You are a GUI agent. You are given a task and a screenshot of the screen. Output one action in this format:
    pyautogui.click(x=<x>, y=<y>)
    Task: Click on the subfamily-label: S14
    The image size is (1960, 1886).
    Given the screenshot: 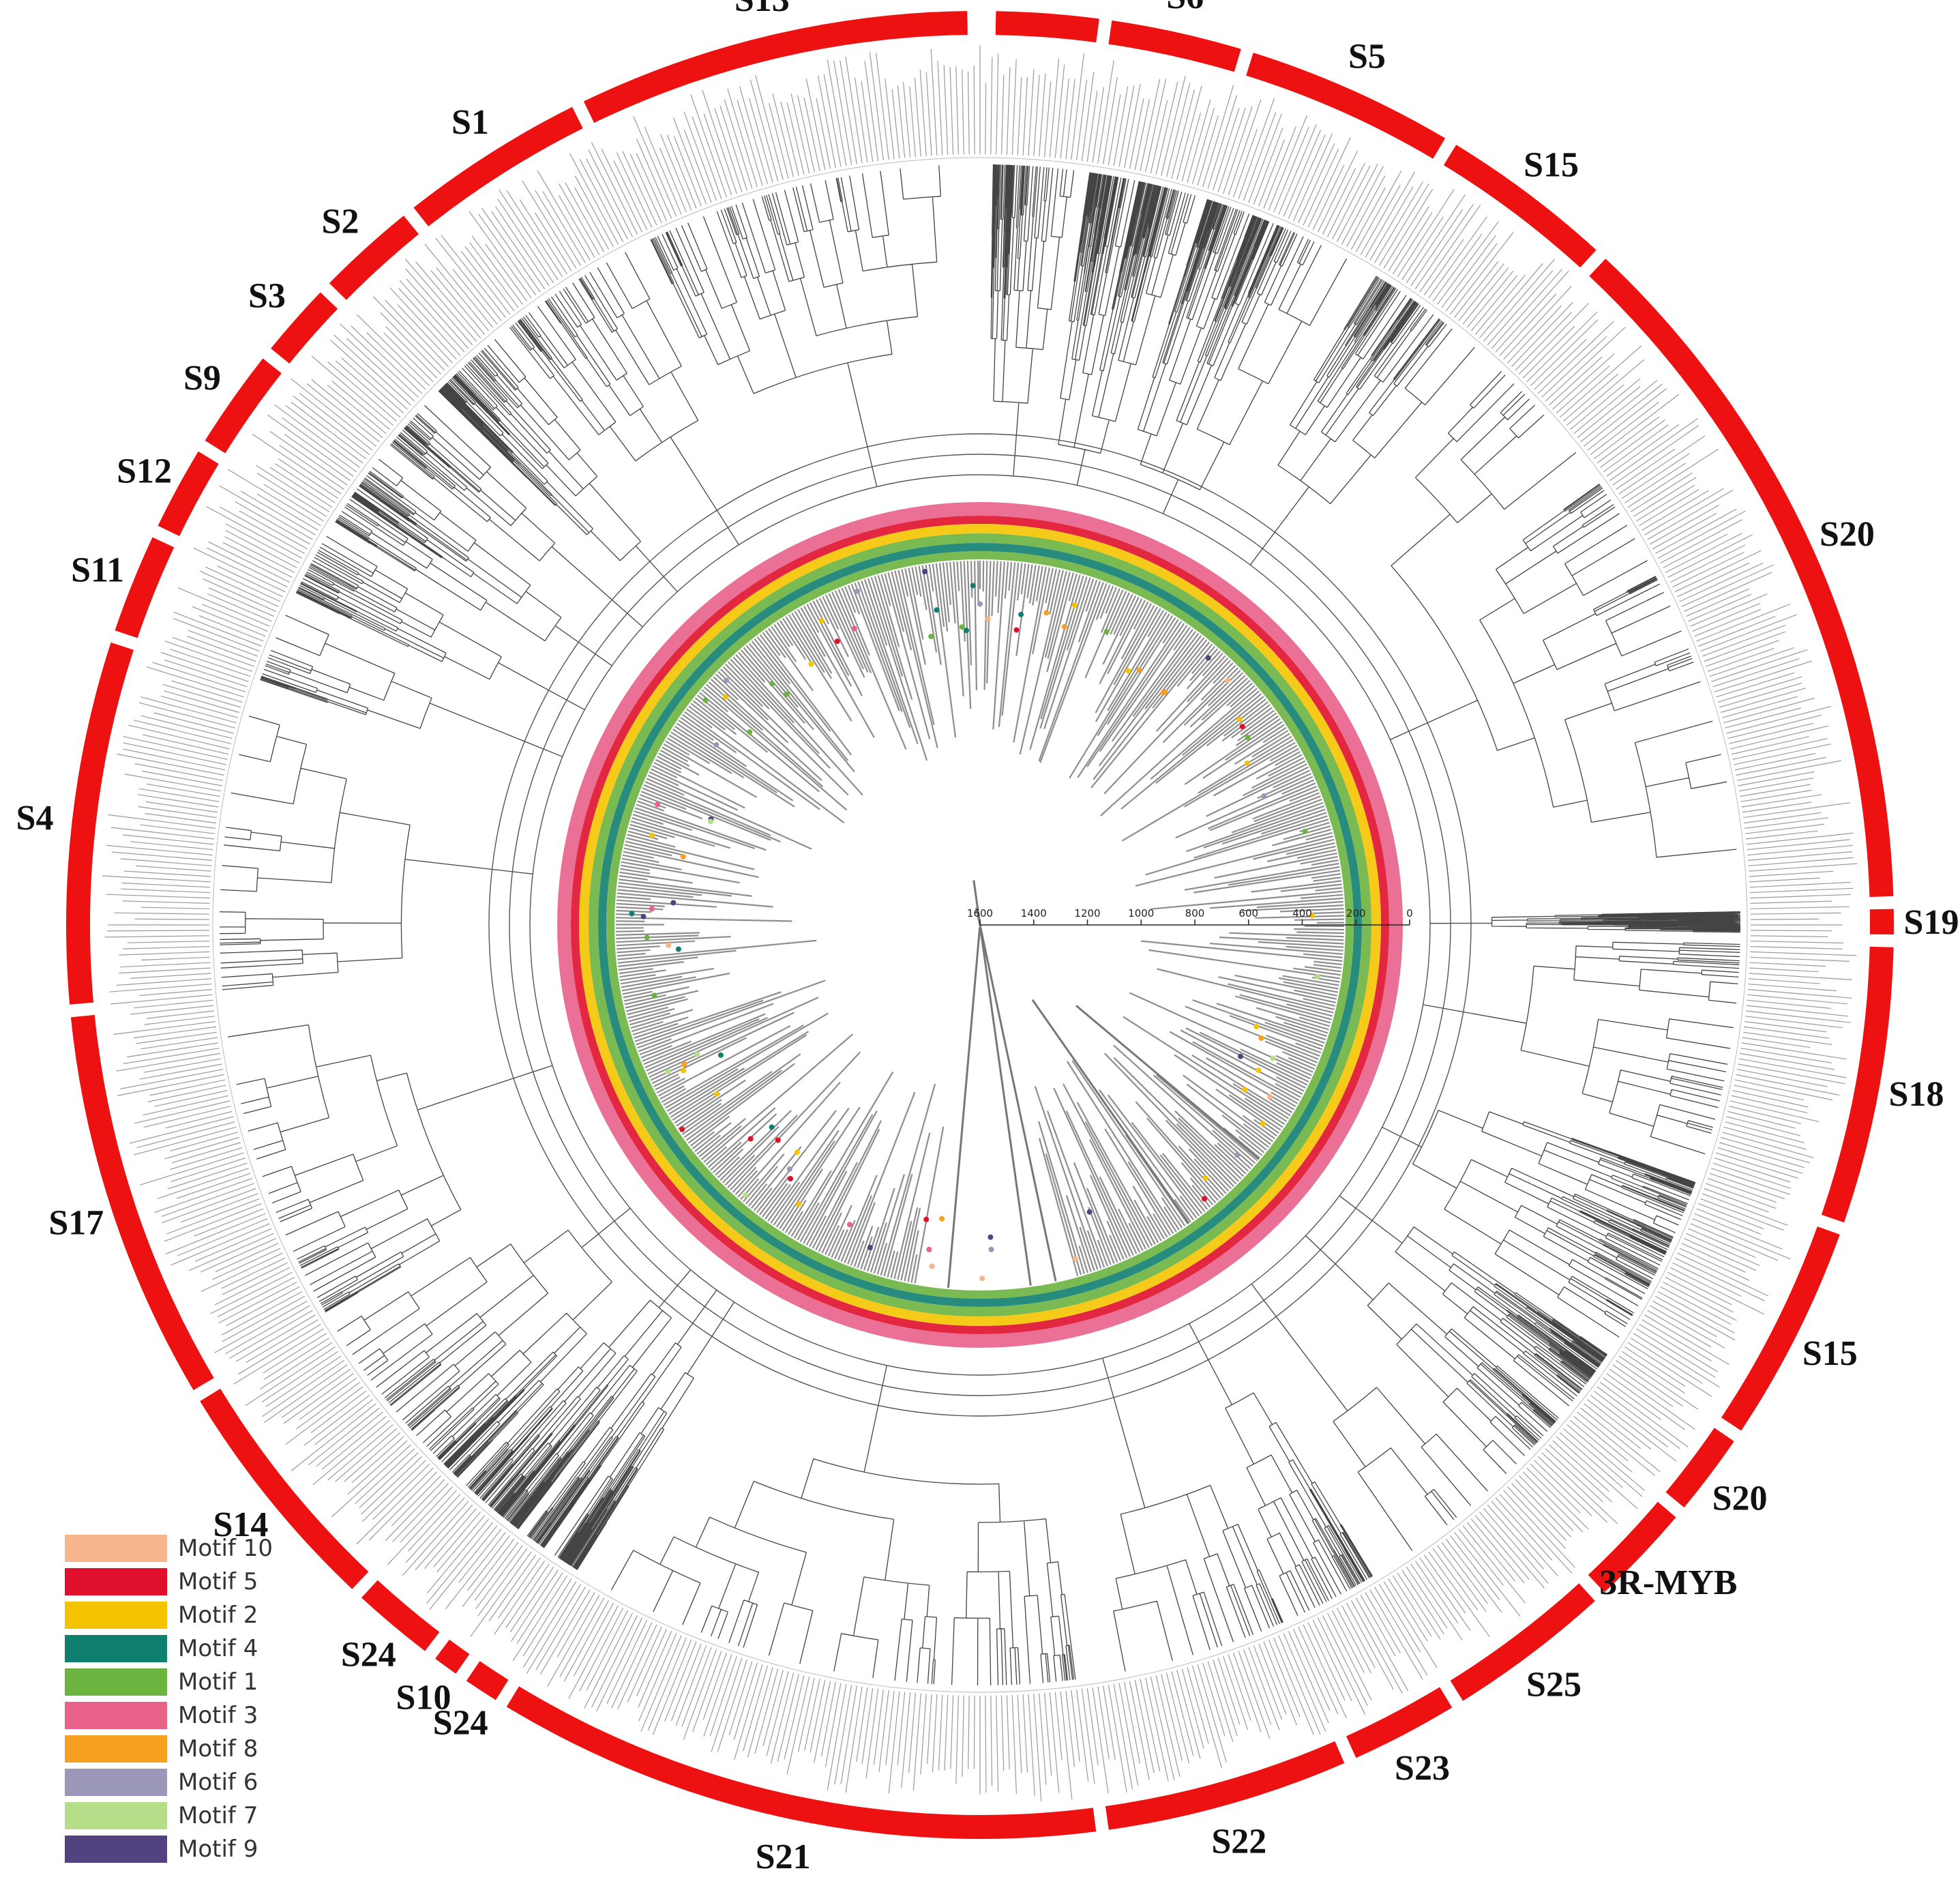 What is the action you would take?
    pyautogui.click(x=240, y=1524)
    